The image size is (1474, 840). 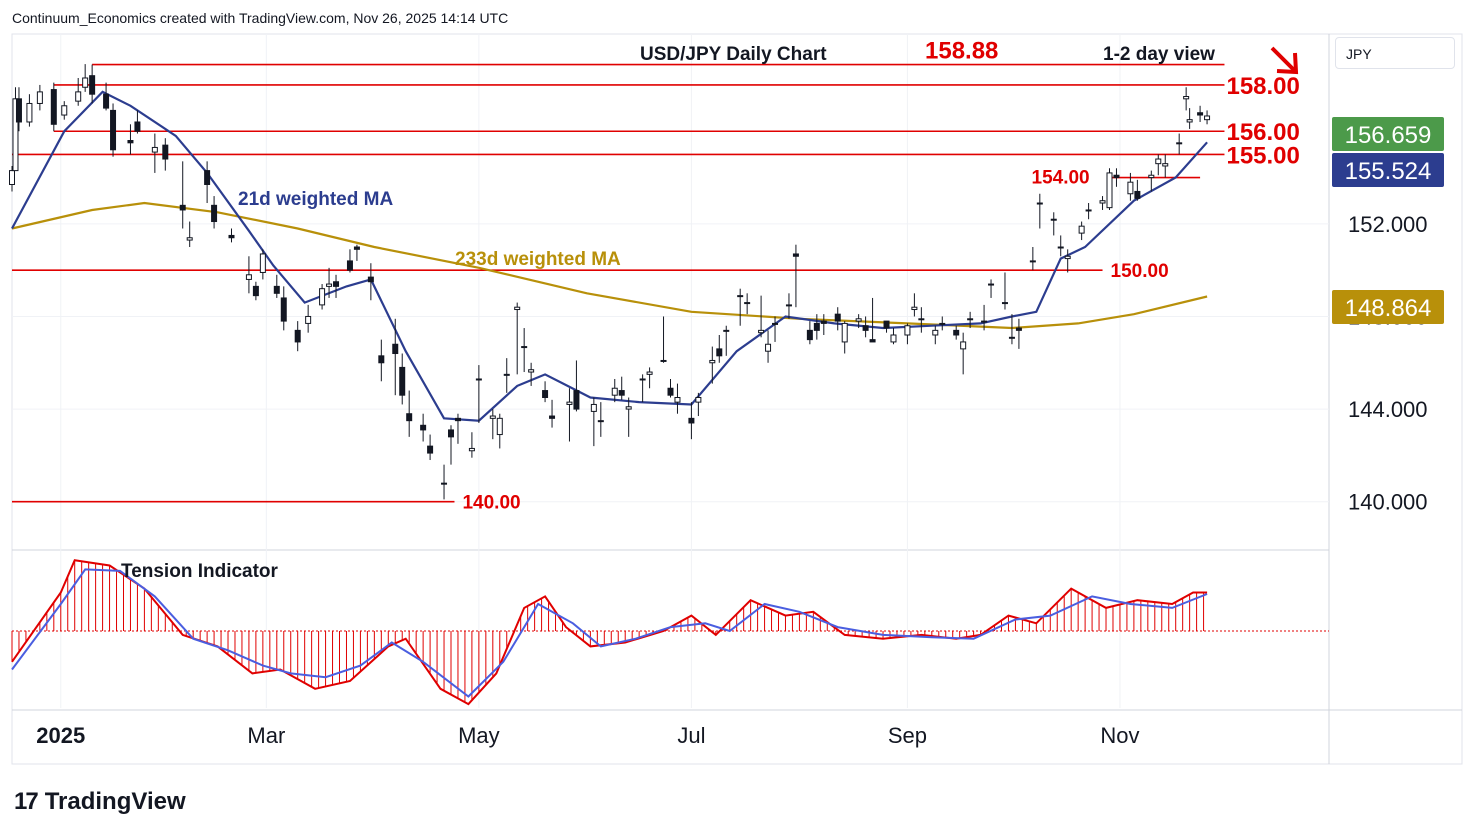 I want to click on tradingview-mark-icon: 17, so click(x=26, y=801).